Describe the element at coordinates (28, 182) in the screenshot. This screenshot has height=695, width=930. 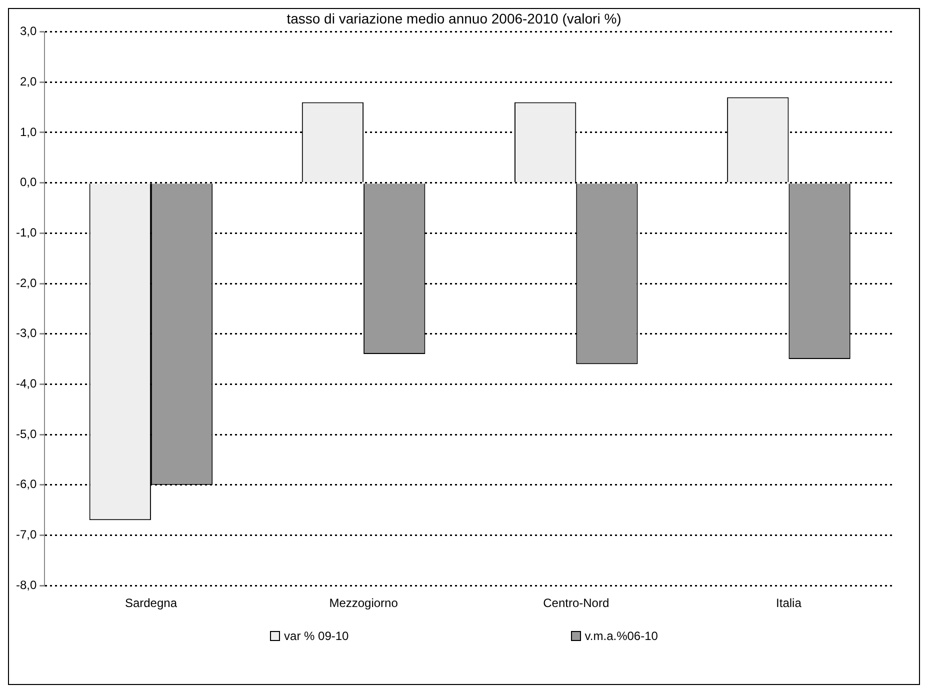
I see `y-tick-label: 0,0` at that location.